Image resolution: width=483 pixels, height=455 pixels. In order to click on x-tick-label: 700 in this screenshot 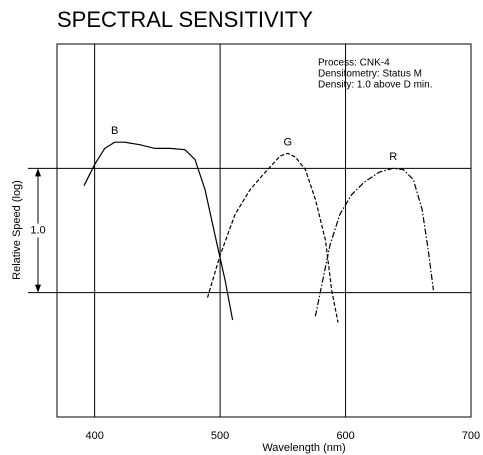, I will do `click(471, 436)`.